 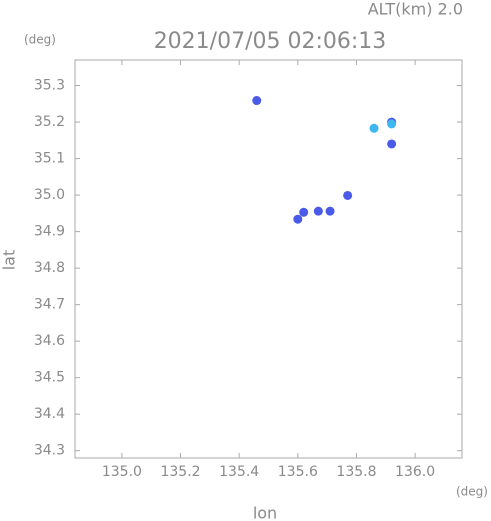 What do you see at coordinates (239, 472) in the screenshot?
I see `x-tick-label: 135.4` at bounding box center [239, 472].